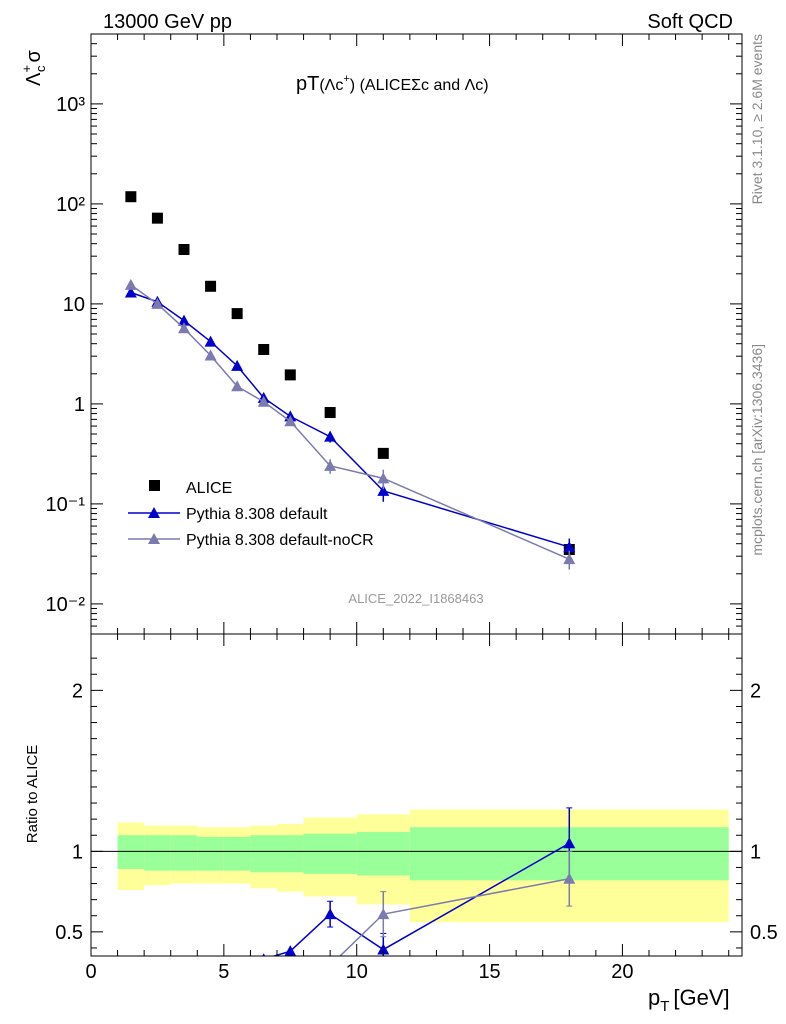 The image size is (786, 1024). What do you see at coordinates (70, 205) in the screenshot?
I see `y-tick-label: 10²` at bounding box center [70, 205].